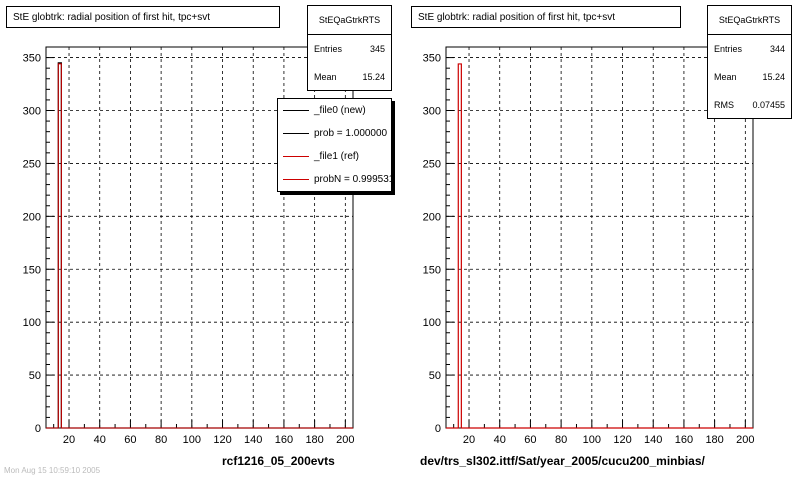  Describe the element at coordinates (749, 49) in the screenshot. I see `right-stats-row-entries: Entries 344` at that location.